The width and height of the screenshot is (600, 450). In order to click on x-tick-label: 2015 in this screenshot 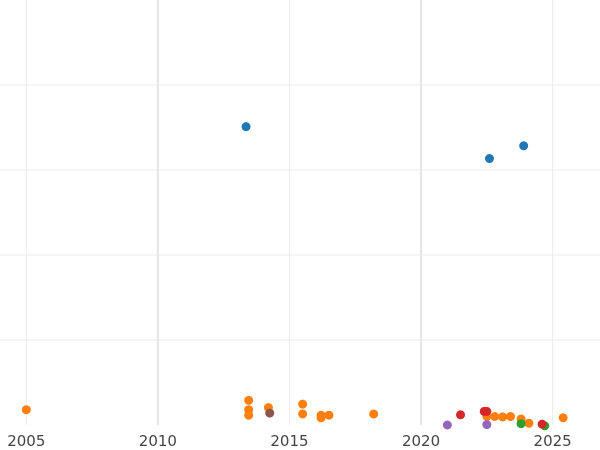, I will do `click(289, 441)`.